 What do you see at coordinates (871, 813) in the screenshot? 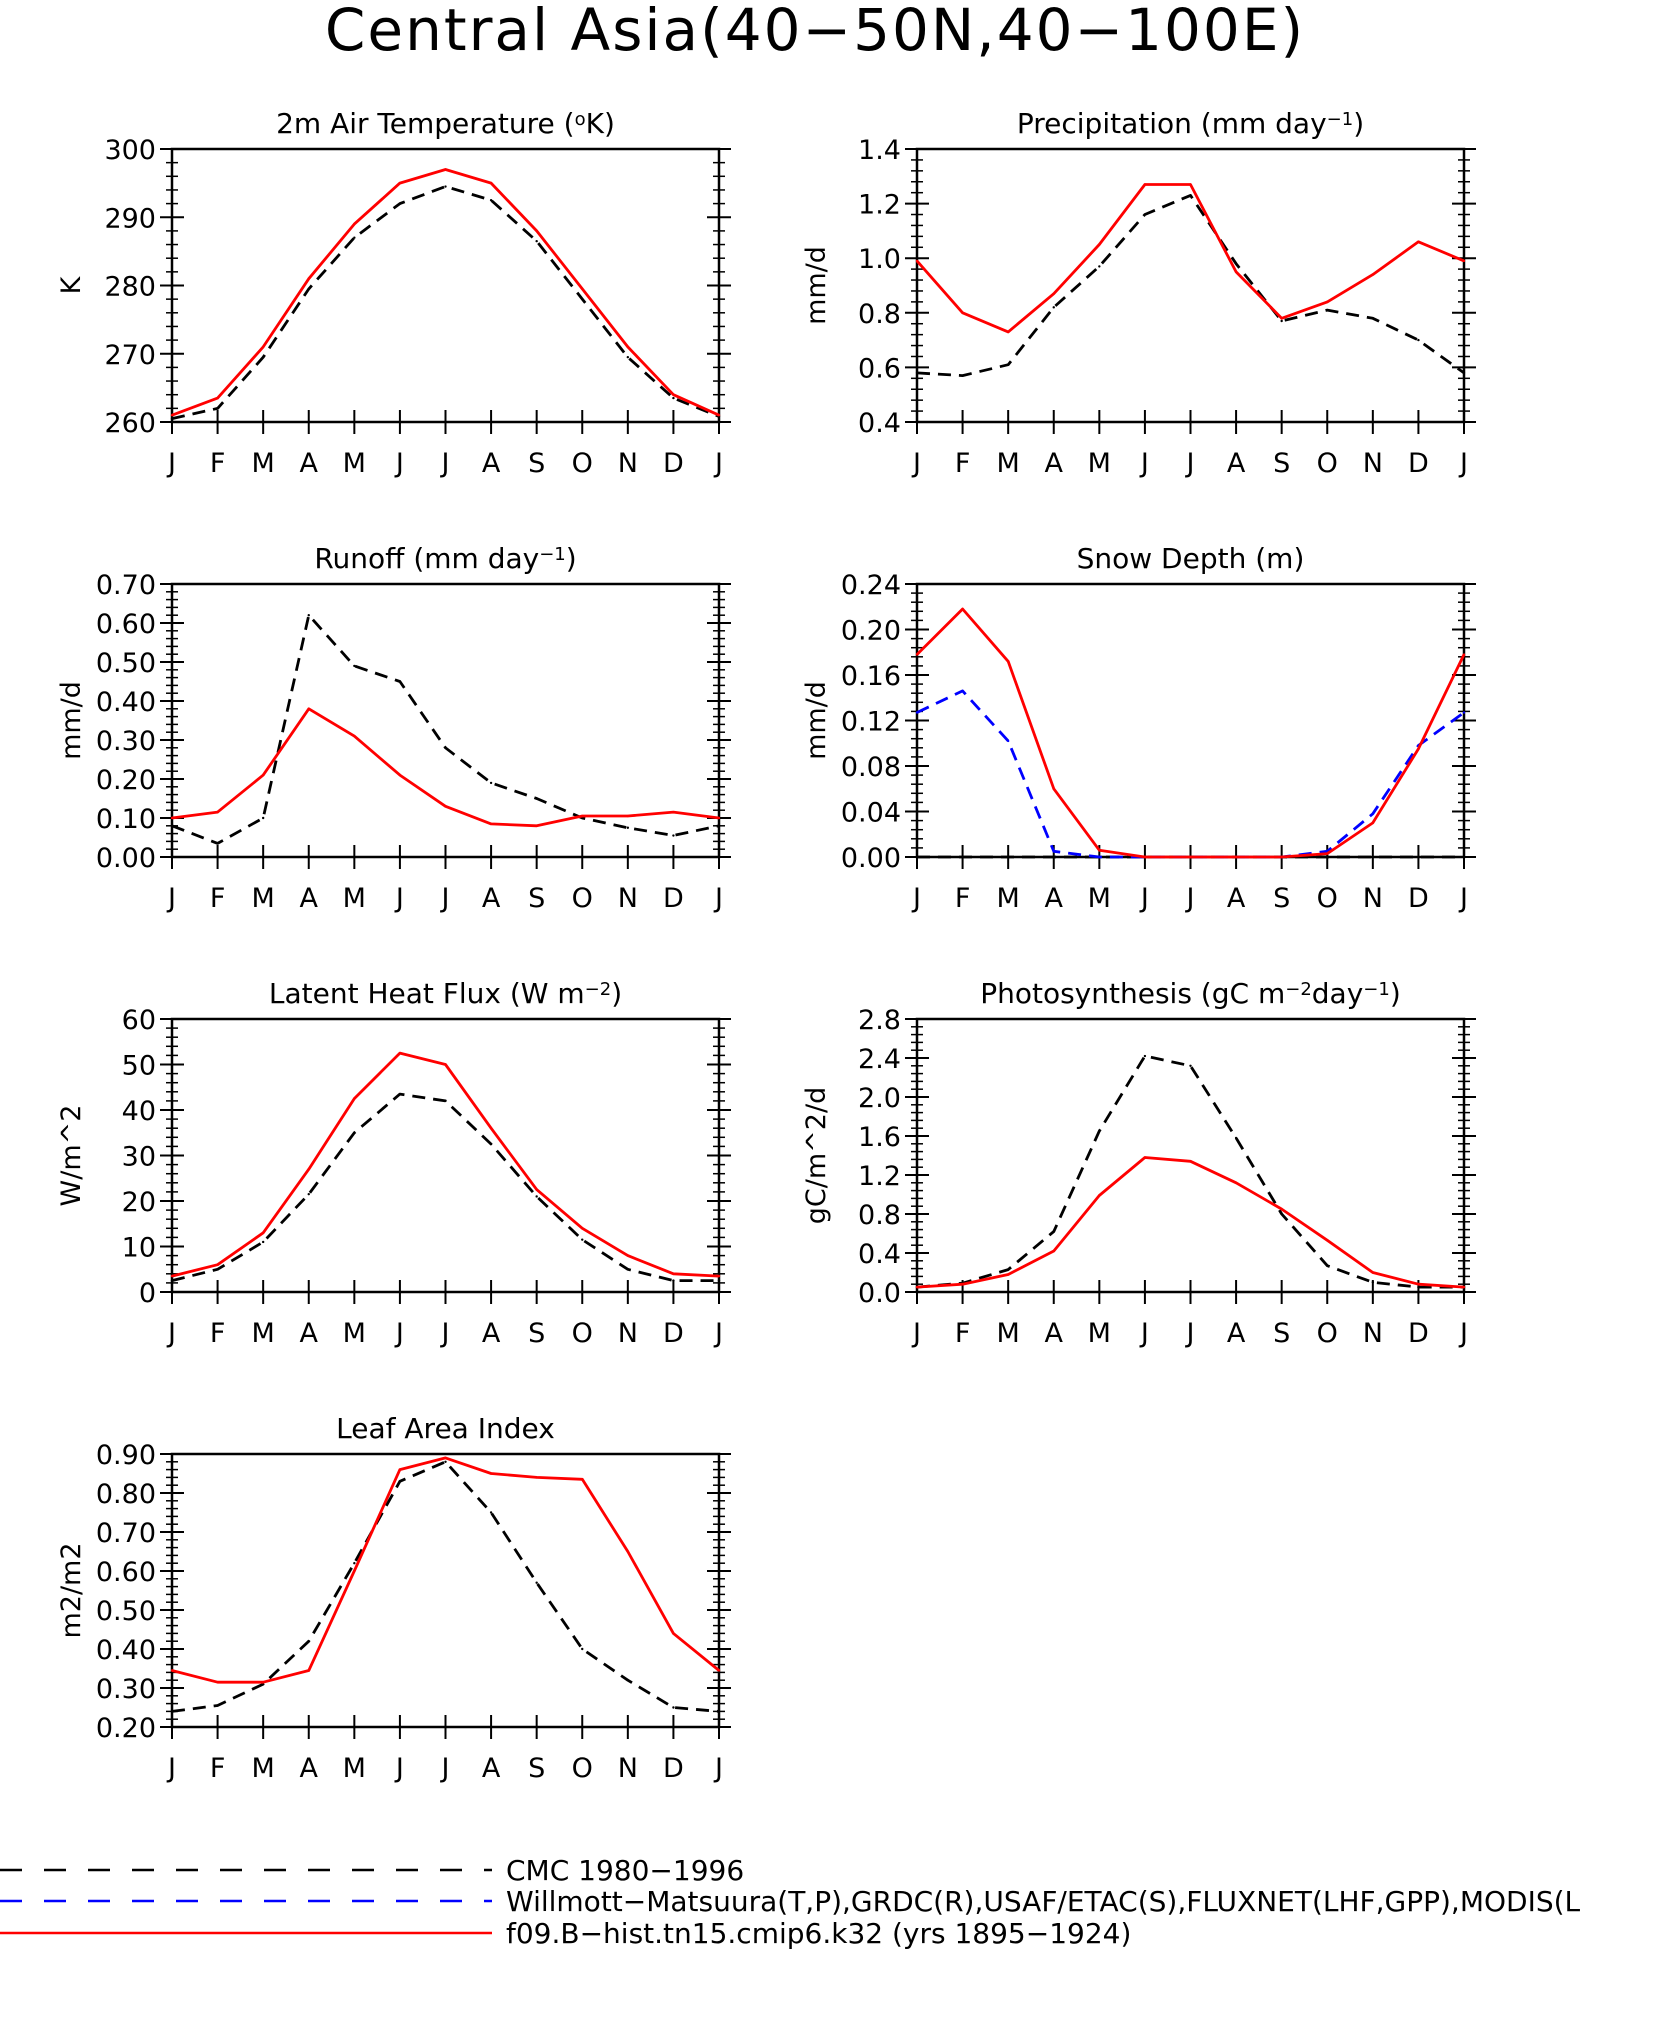
I see `y-tick-label: 0.04` at bounding box center [871, 813].